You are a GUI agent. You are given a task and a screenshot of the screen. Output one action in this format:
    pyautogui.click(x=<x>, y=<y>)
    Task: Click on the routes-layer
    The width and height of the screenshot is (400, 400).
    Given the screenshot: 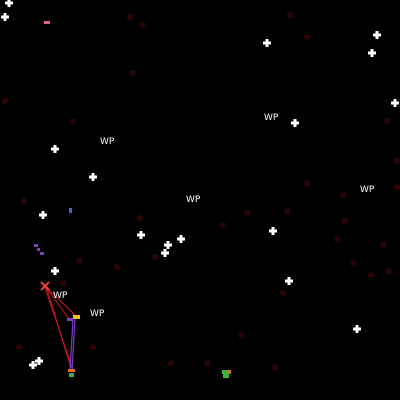 What is the action you would take?
    pyautogui.click(x=60, y=328)
    